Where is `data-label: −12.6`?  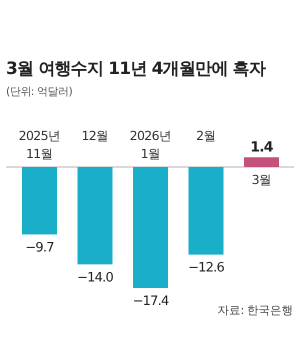 data-label: −12.6 is located at coordinates (206, 268).